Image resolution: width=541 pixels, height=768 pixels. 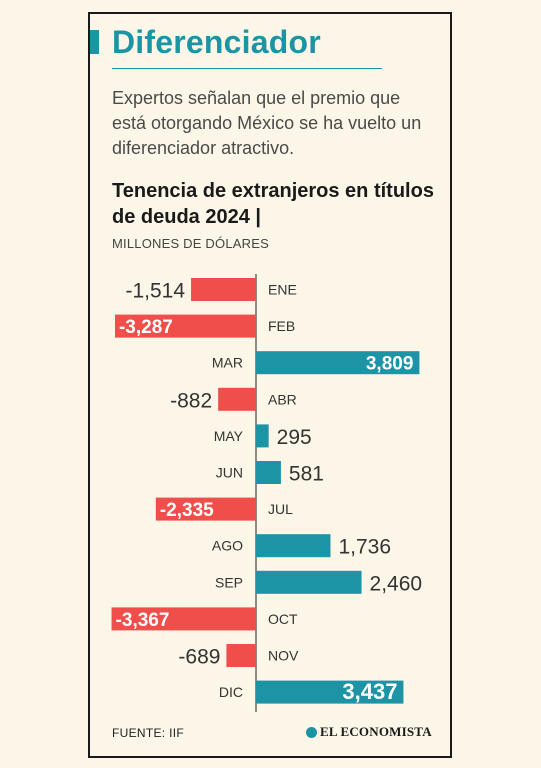 What do you see at coordinates (293, 546) in the screenshot?
I see `bar-ago` at bounding box center [293, 546].